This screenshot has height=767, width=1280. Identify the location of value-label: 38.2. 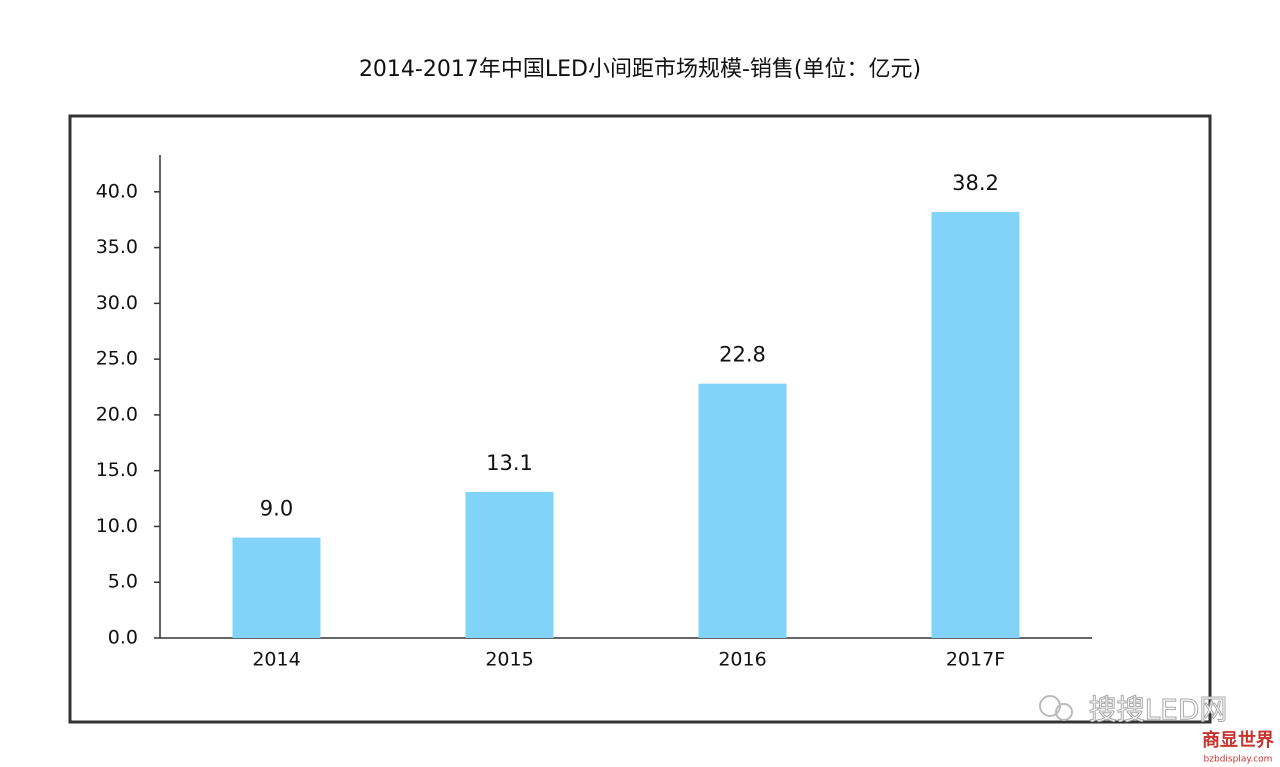
(975, 183).